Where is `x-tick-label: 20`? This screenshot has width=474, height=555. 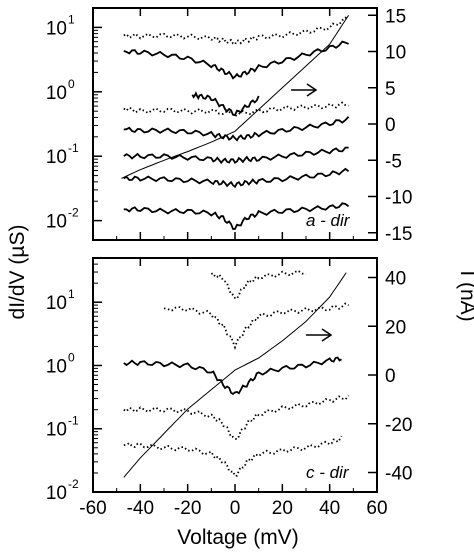
x-tick-label: 20 is located at coordinates (282, 508).